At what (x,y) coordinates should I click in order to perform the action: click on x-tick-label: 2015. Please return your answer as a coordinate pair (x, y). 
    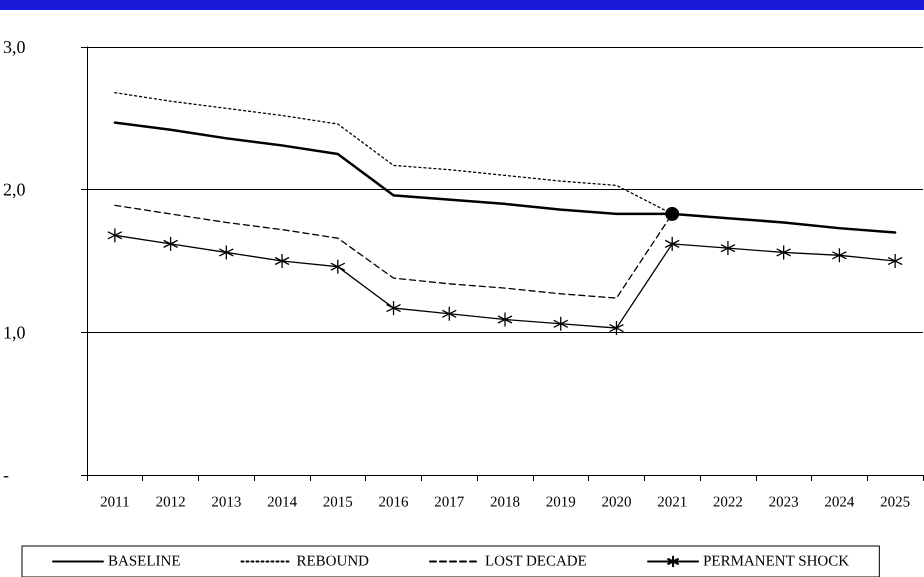
    Looking at the image, I should click on (337, 502).